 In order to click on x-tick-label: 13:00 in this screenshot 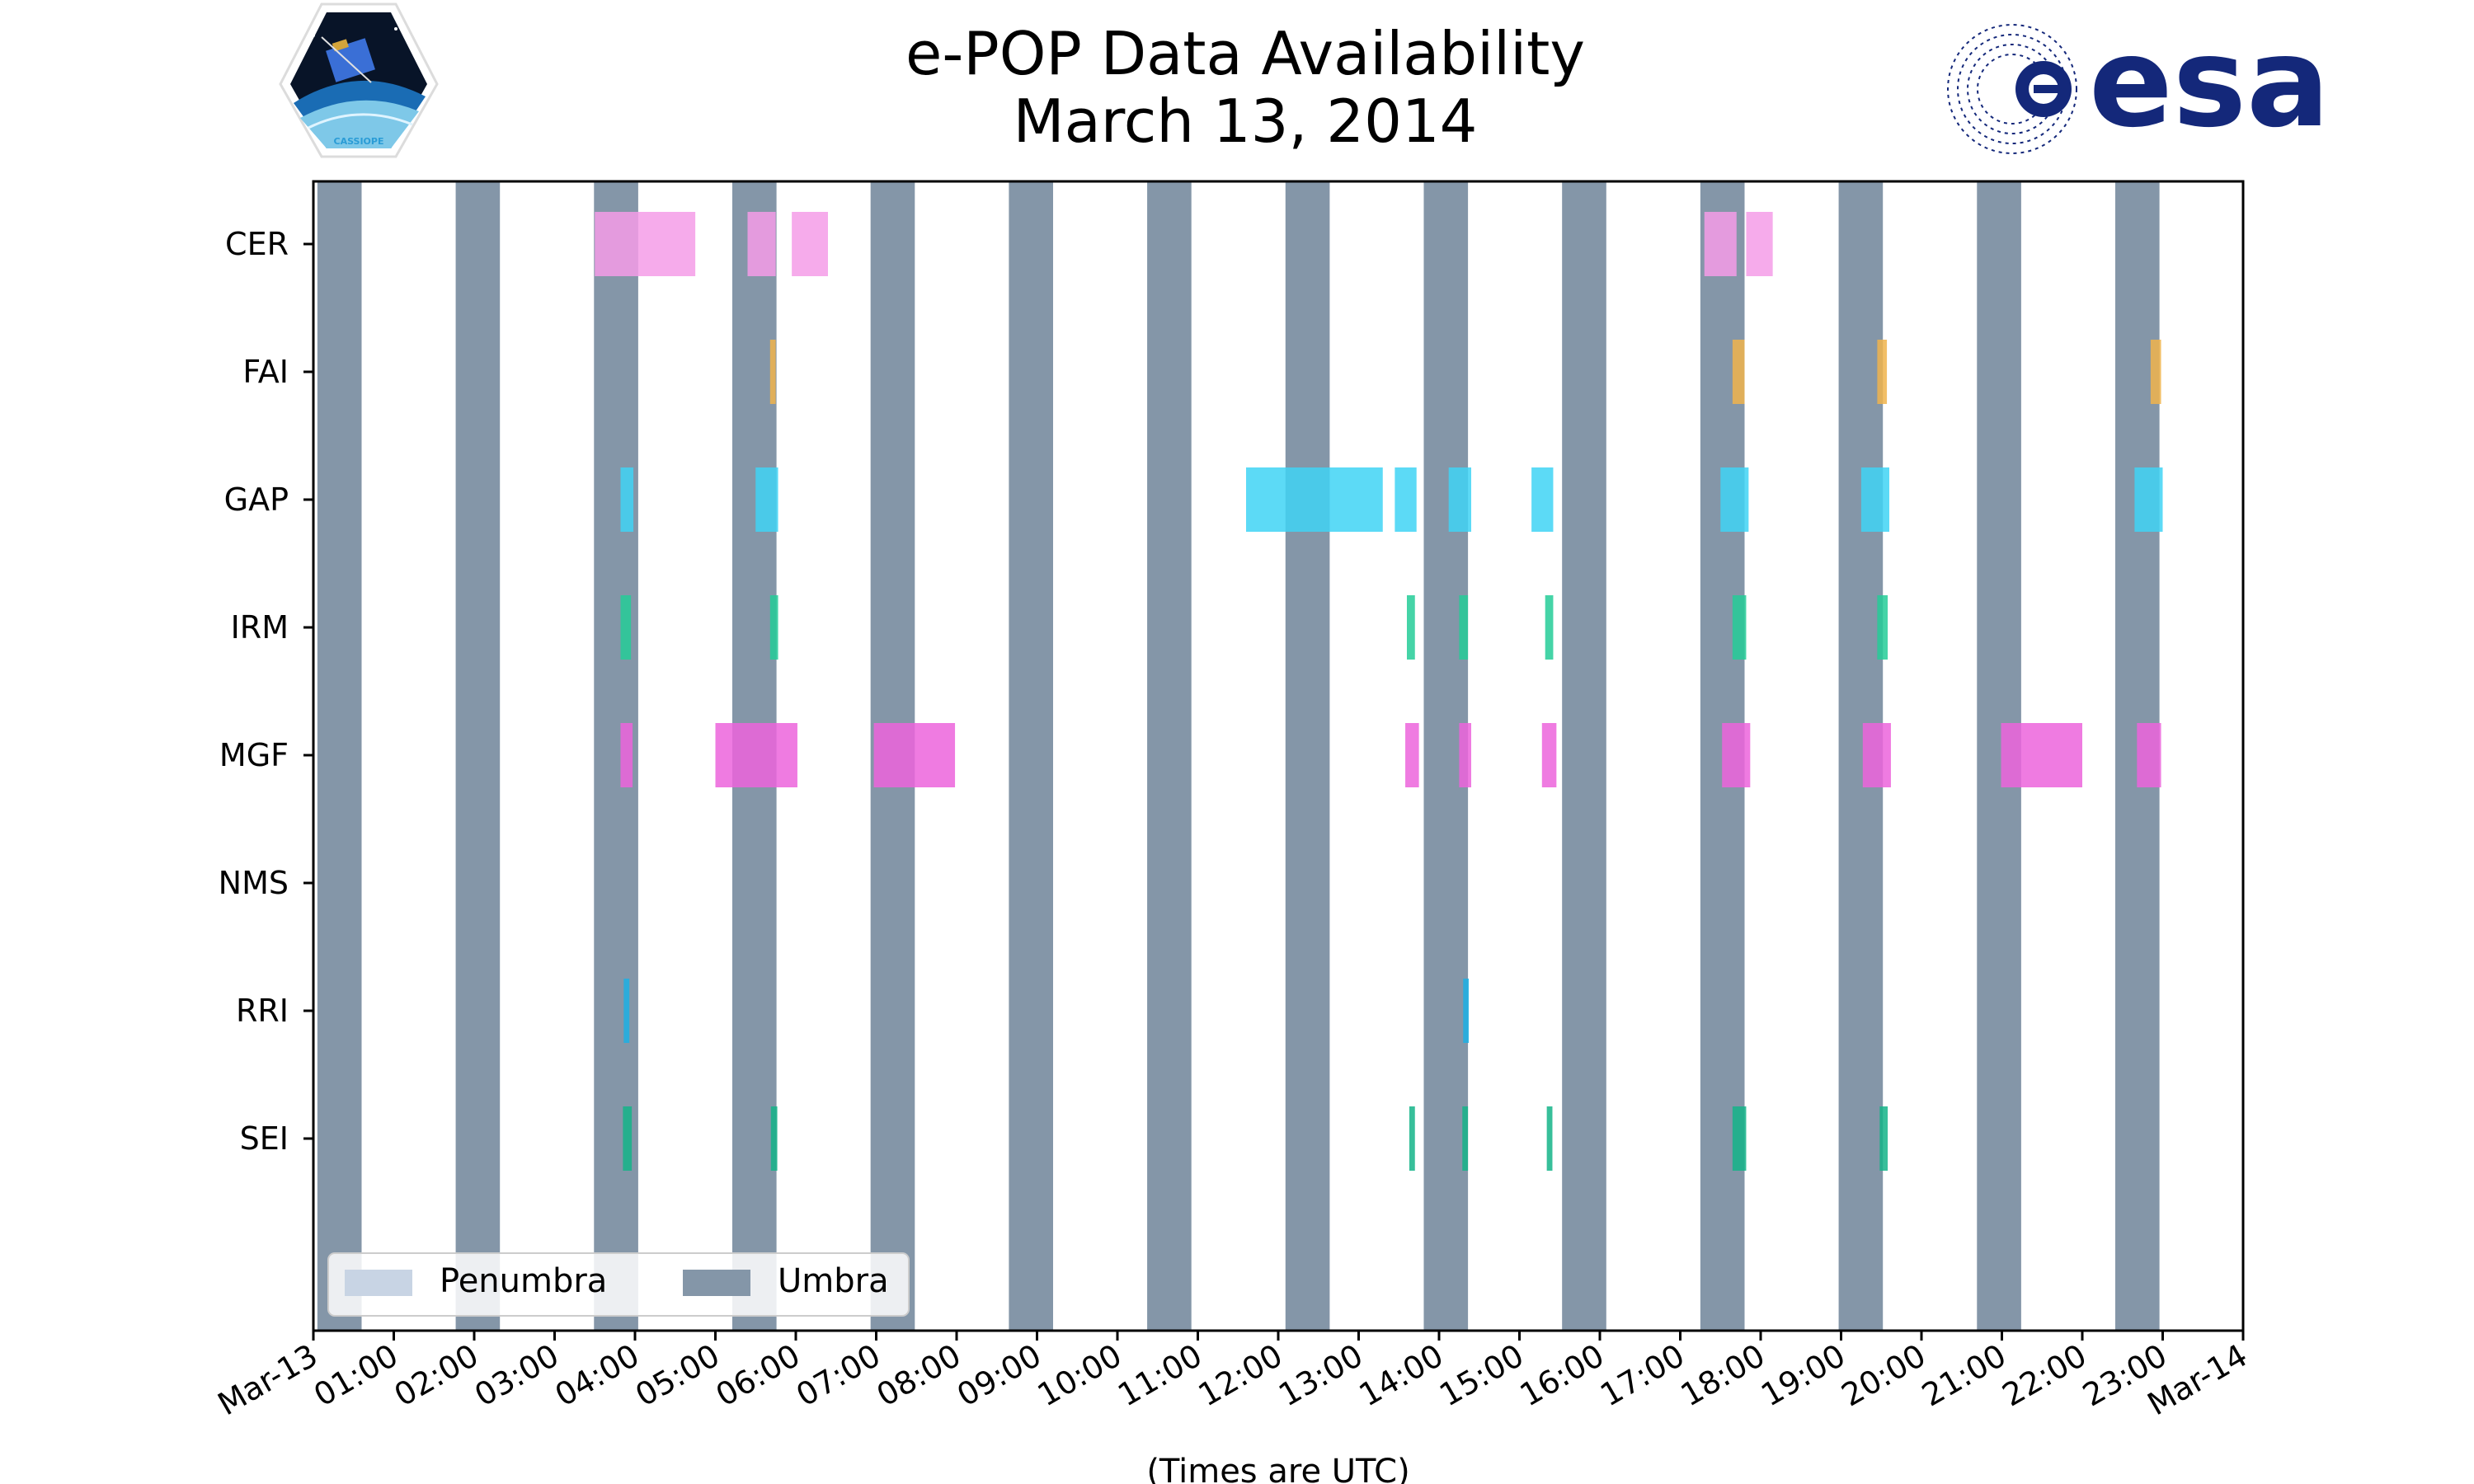, I will do `click(1320, 1375)`.